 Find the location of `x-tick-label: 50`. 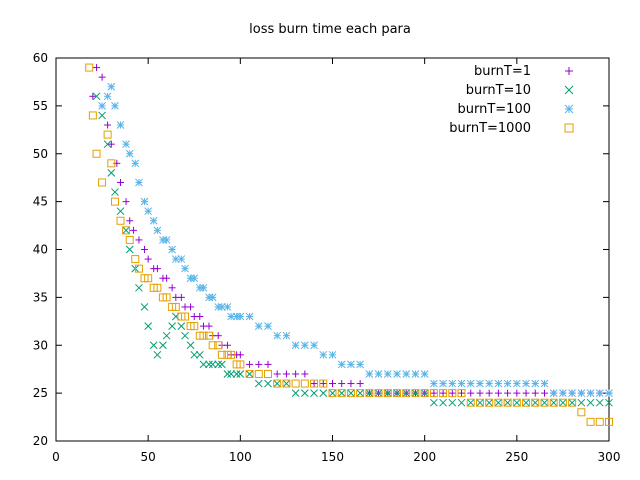

x-tick-label: 50 is located at coordinates (148, 457).